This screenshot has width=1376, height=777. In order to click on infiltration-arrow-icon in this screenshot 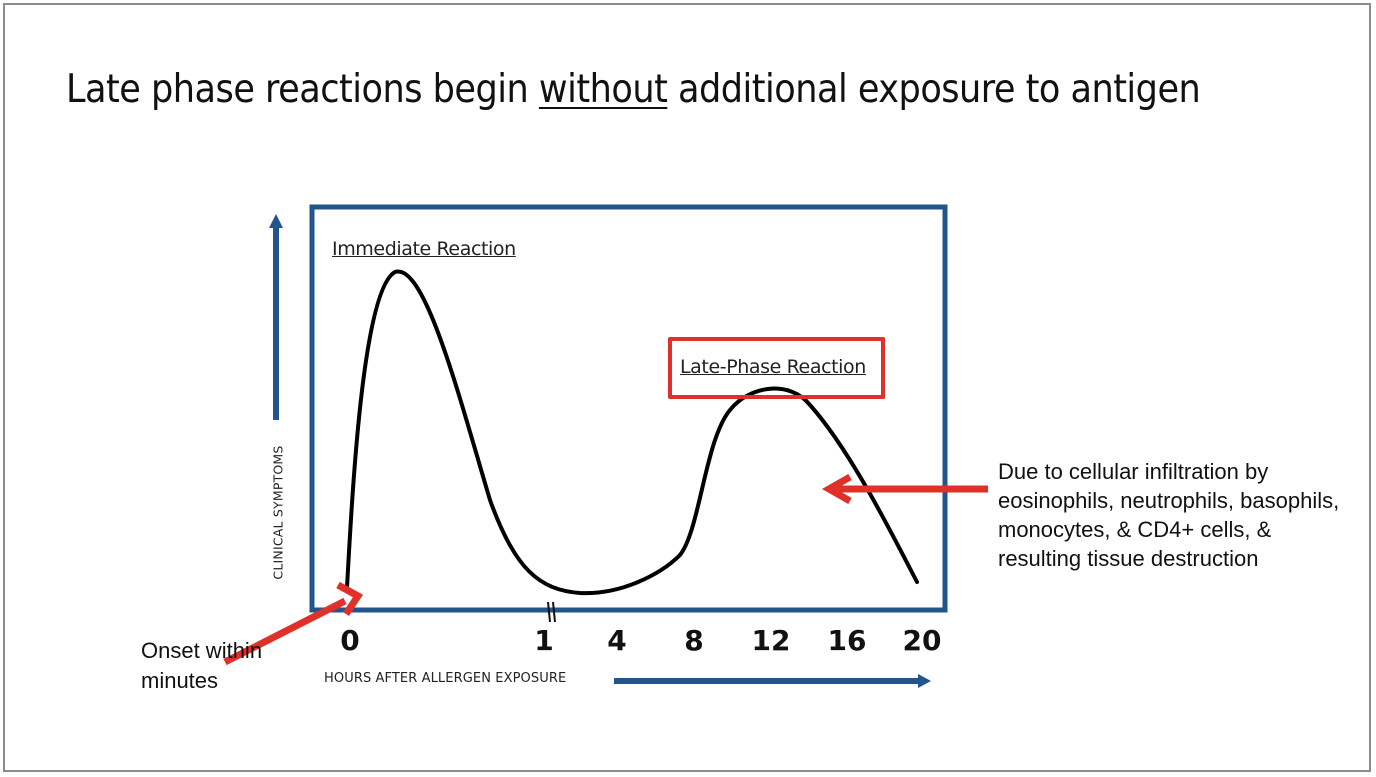, I will do `click(904, 489)`.